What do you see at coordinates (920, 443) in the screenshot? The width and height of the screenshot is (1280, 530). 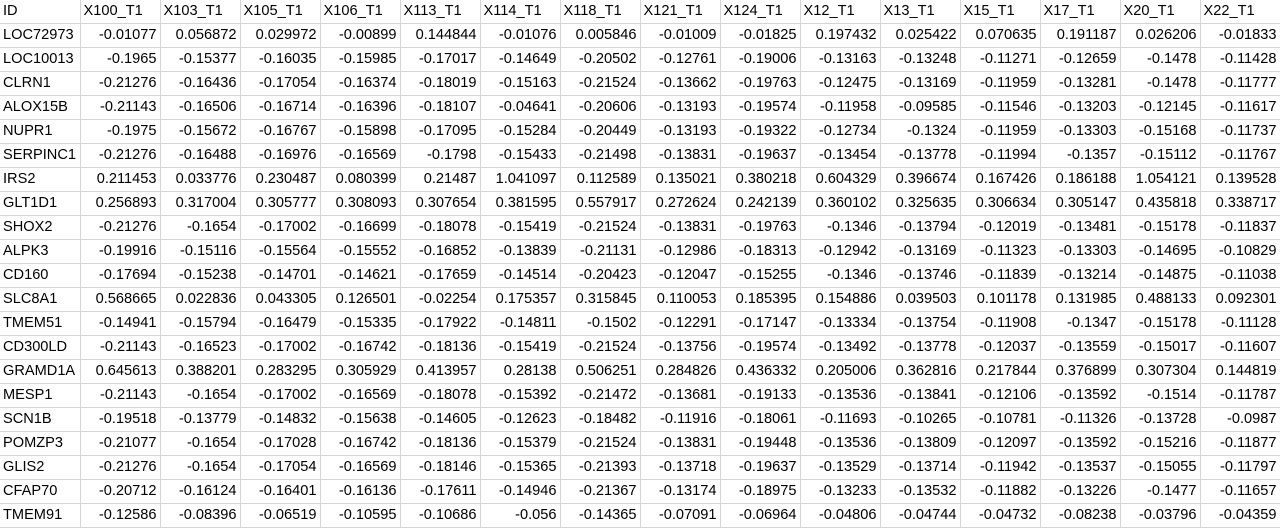 I see `value-cell: -0.13809` at bounding box center [920, 443].